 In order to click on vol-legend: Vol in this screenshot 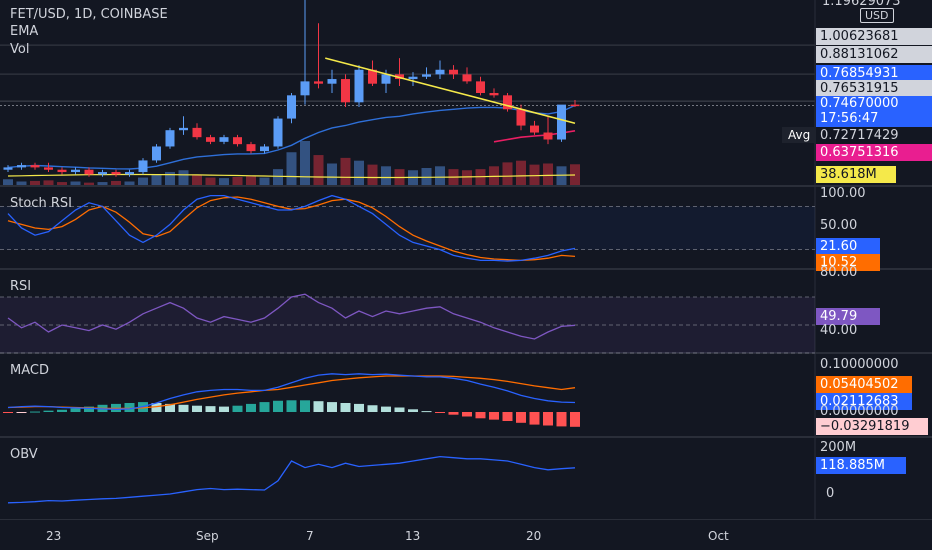, I will do `click(20, 49)`.